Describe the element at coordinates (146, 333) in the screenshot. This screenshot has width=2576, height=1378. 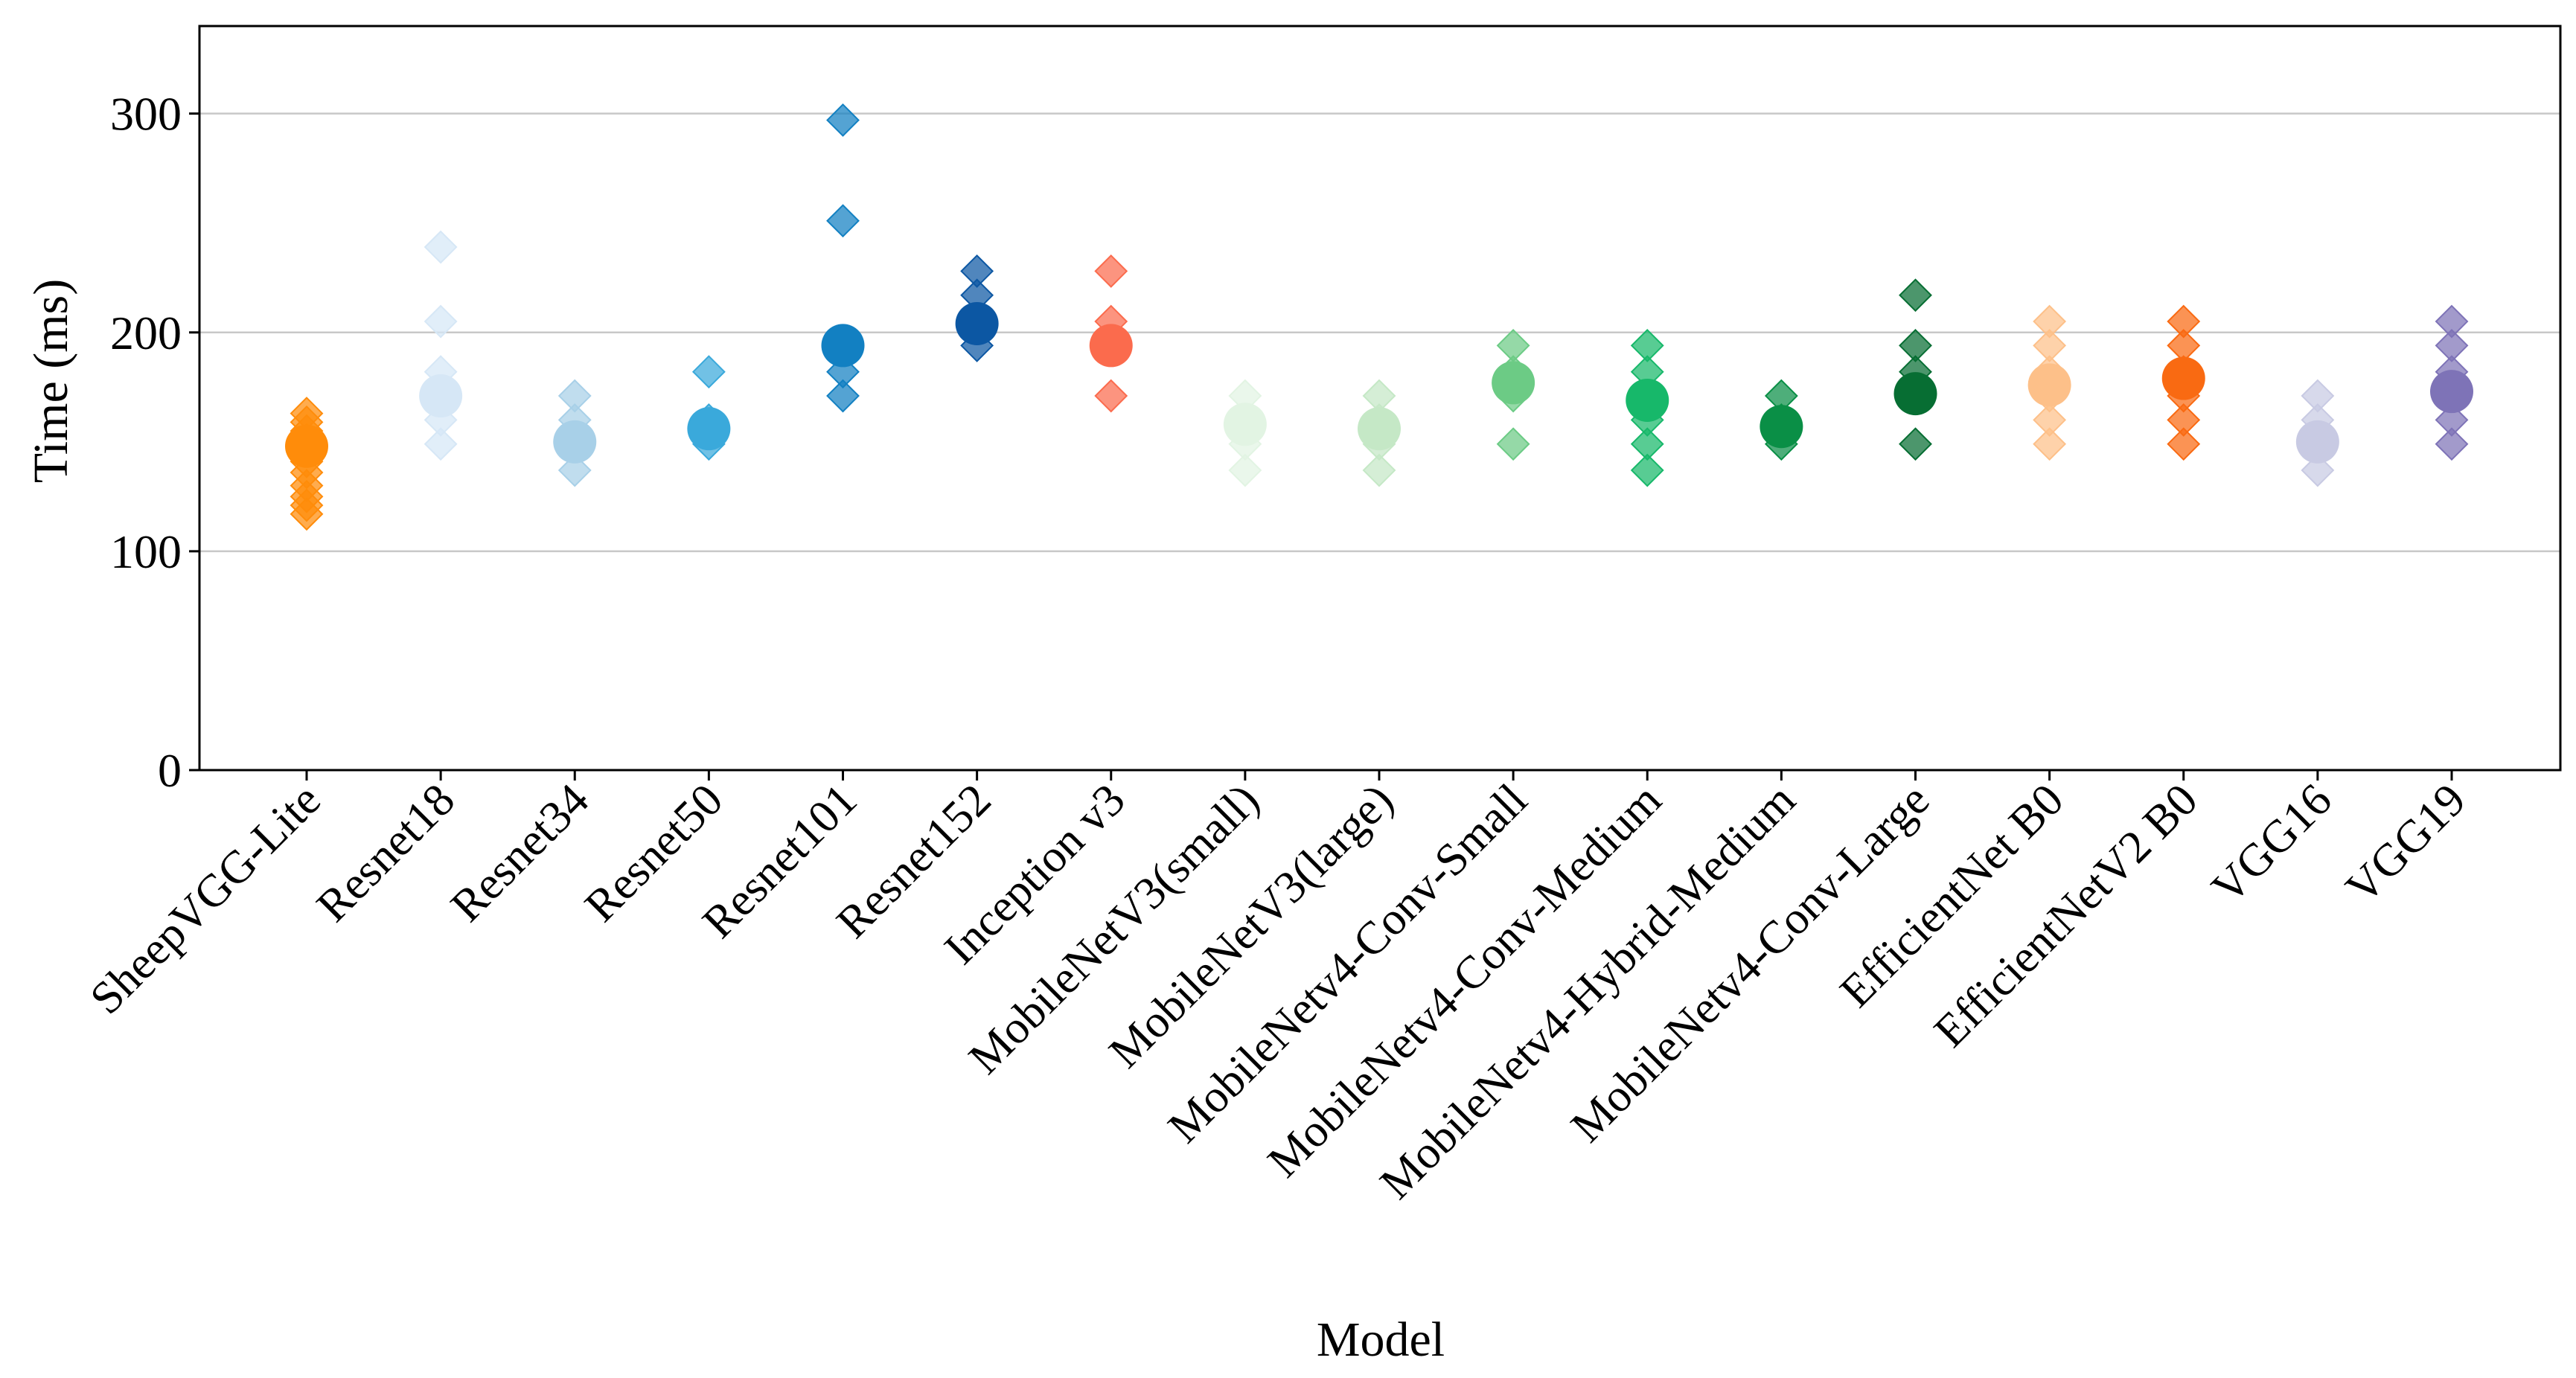
I see `y-tick-label: 200` at that location.